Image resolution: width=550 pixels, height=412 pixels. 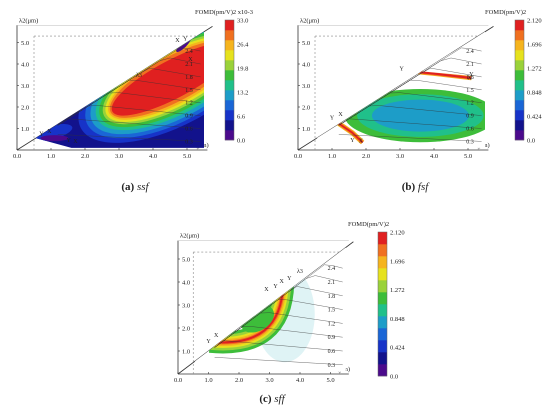 I want to click on contour-label: 0.3, so click(x=332, y=366).